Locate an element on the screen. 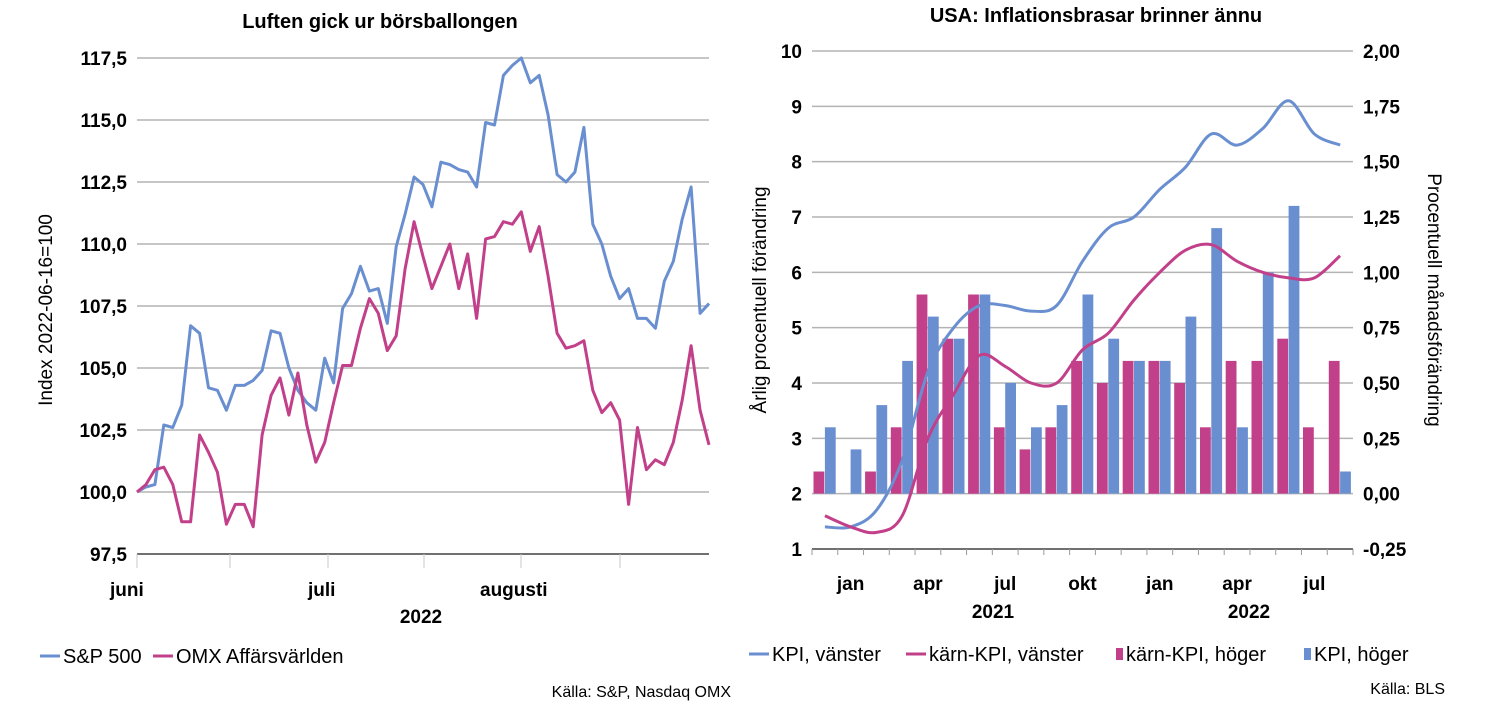  right-x-year-label-2021: 2021 is located at coordinates (993, 612).